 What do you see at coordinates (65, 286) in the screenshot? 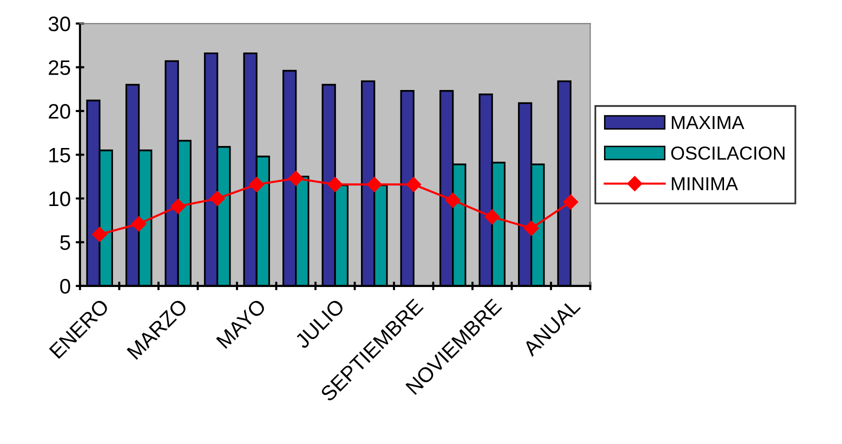
I see `y-tick-label: 0` at bounding box center [65, 286].